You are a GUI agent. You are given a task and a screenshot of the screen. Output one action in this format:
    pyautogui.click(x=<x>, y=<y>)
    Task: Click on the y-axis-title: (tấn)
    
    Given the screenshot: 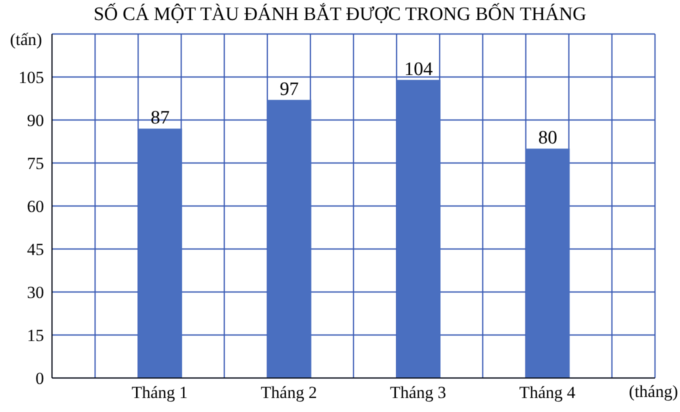 What is the action you would take?
    pyautogui.click(x=26, y=40)
    